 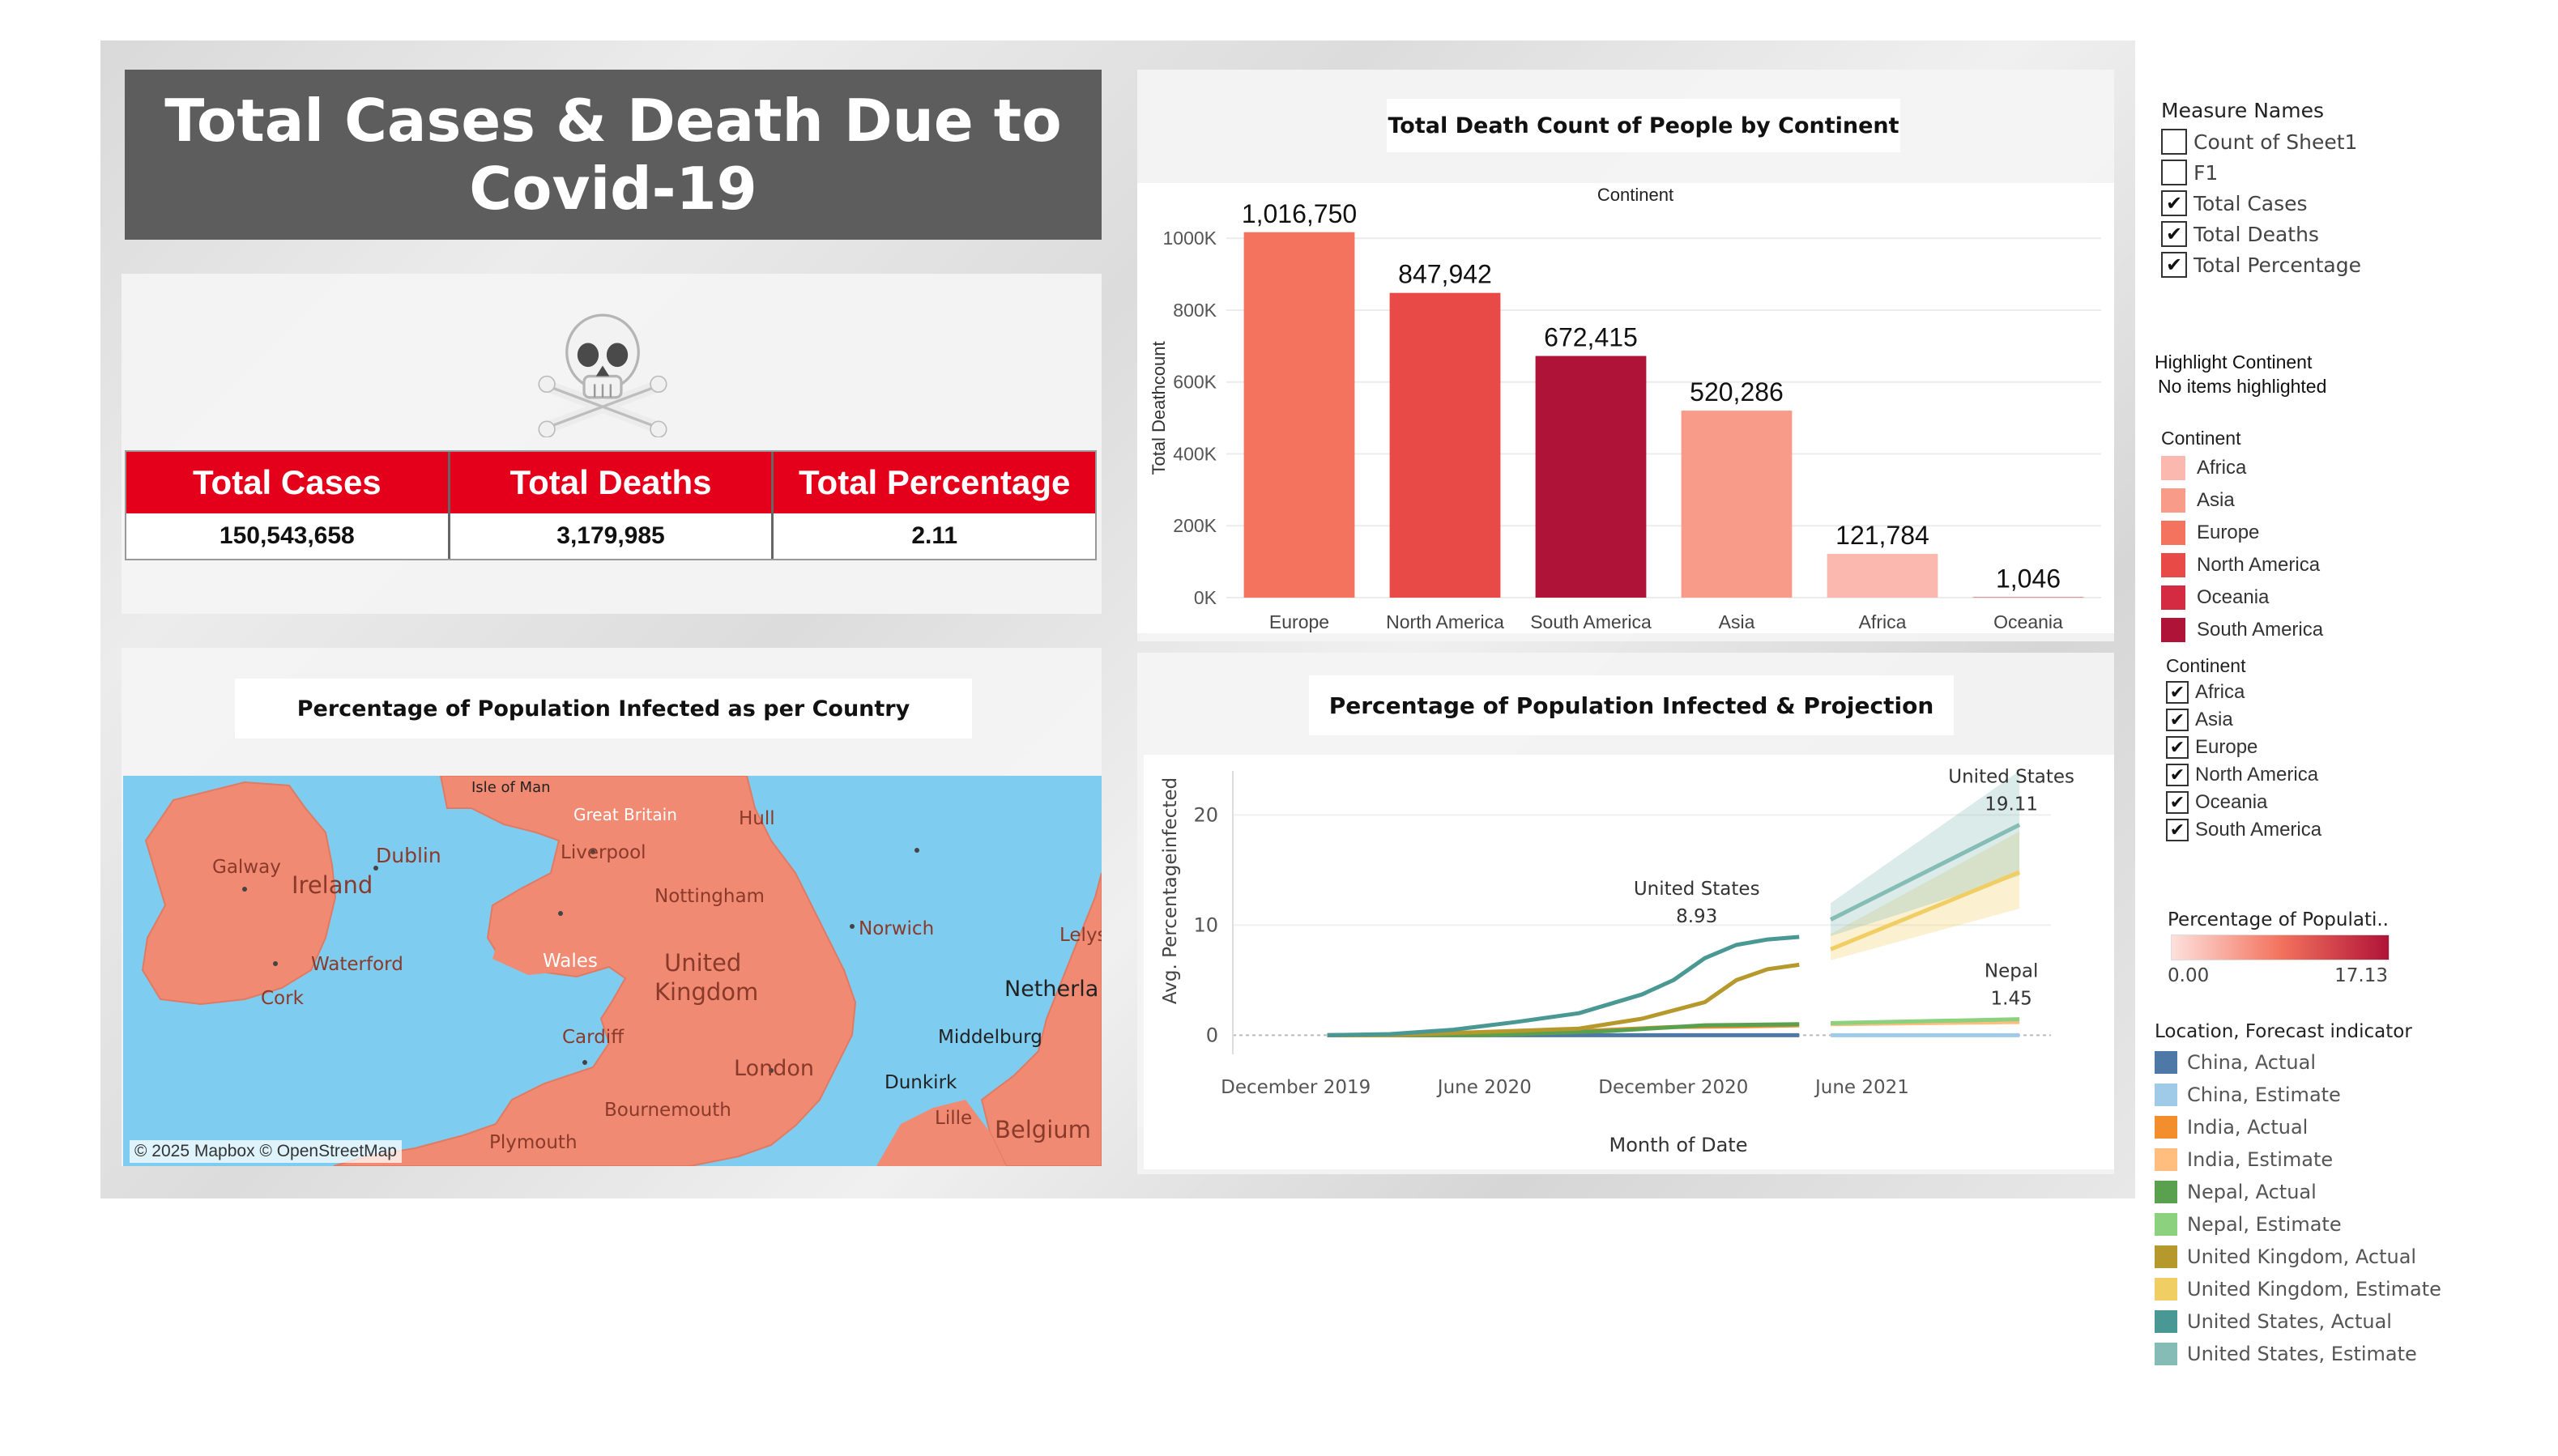 What do you see at coordinates (2336, 692) in the screenshot?
I see `continent-filter-option: ✔ Africa` at bounding box center [2336, 692].